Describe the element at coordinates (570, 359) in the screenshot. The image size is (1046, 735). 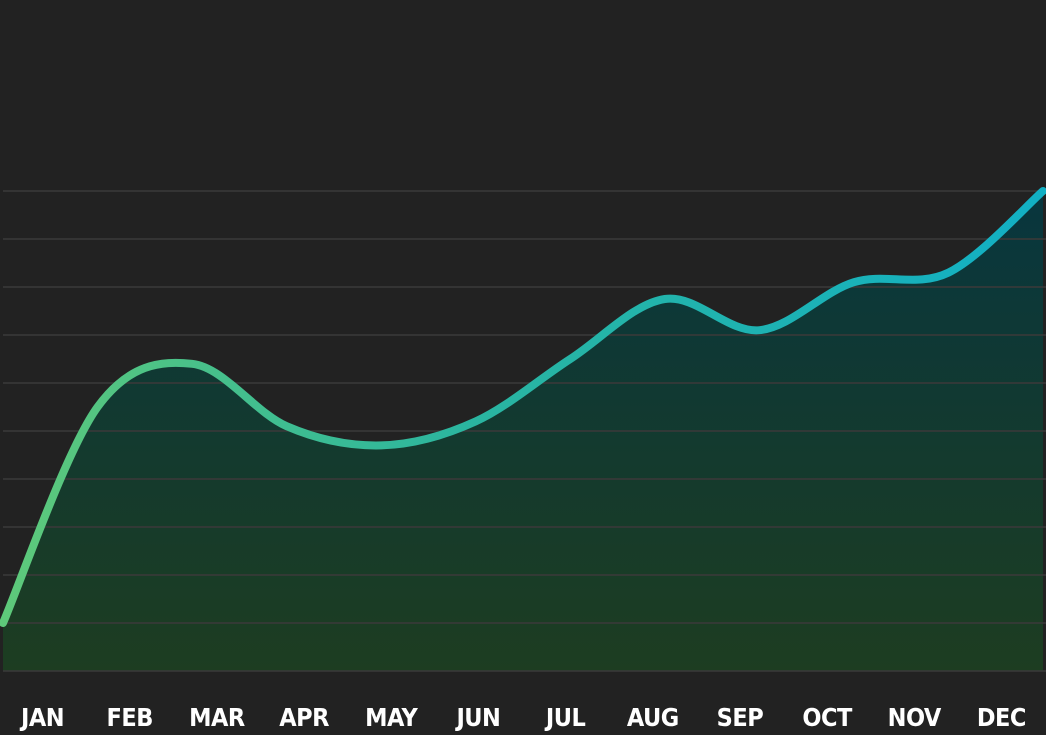
I see `data-point-jul` at that location.